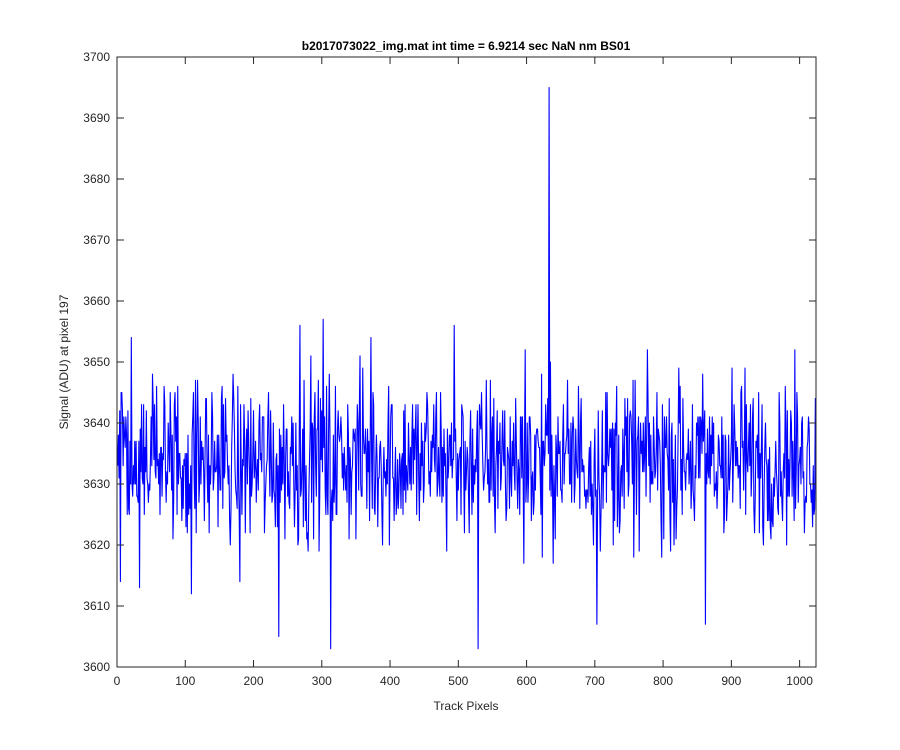 Image resolution: width=900 pixels, height=750 pixels. Describe the element at coordinates (96, 423) in the screenshot. I see `y-tick-label: 3640` at that location.